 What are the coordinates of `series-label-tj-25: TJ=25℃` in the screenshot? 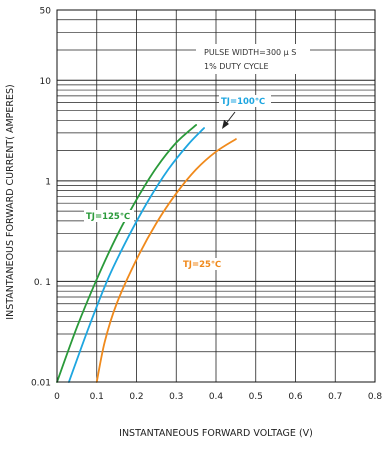 It's located at (202, 265).